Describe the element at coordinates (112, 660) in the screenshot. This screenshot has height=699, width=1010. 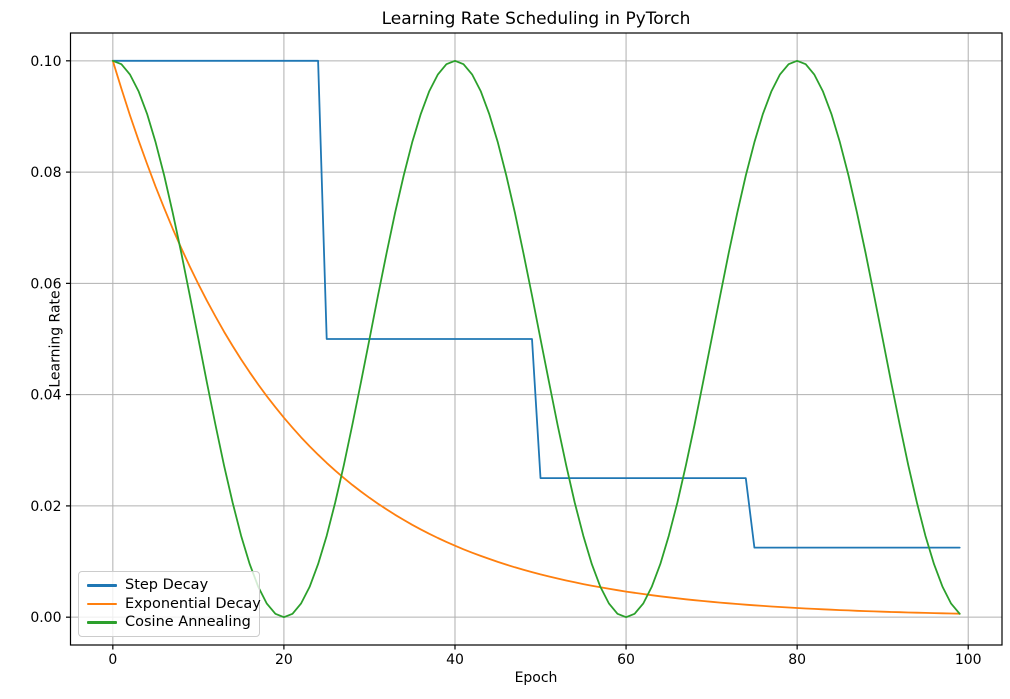
I see `x-tick-label: 0` at that location.